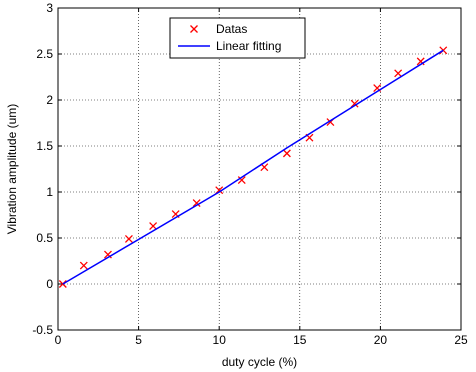 The width and height of the screenshot is (476, 372). What do you see at coordinates (300, 340) in the screenshot?
I see `x-tick-label: 15` at bounding box center [300, 340].